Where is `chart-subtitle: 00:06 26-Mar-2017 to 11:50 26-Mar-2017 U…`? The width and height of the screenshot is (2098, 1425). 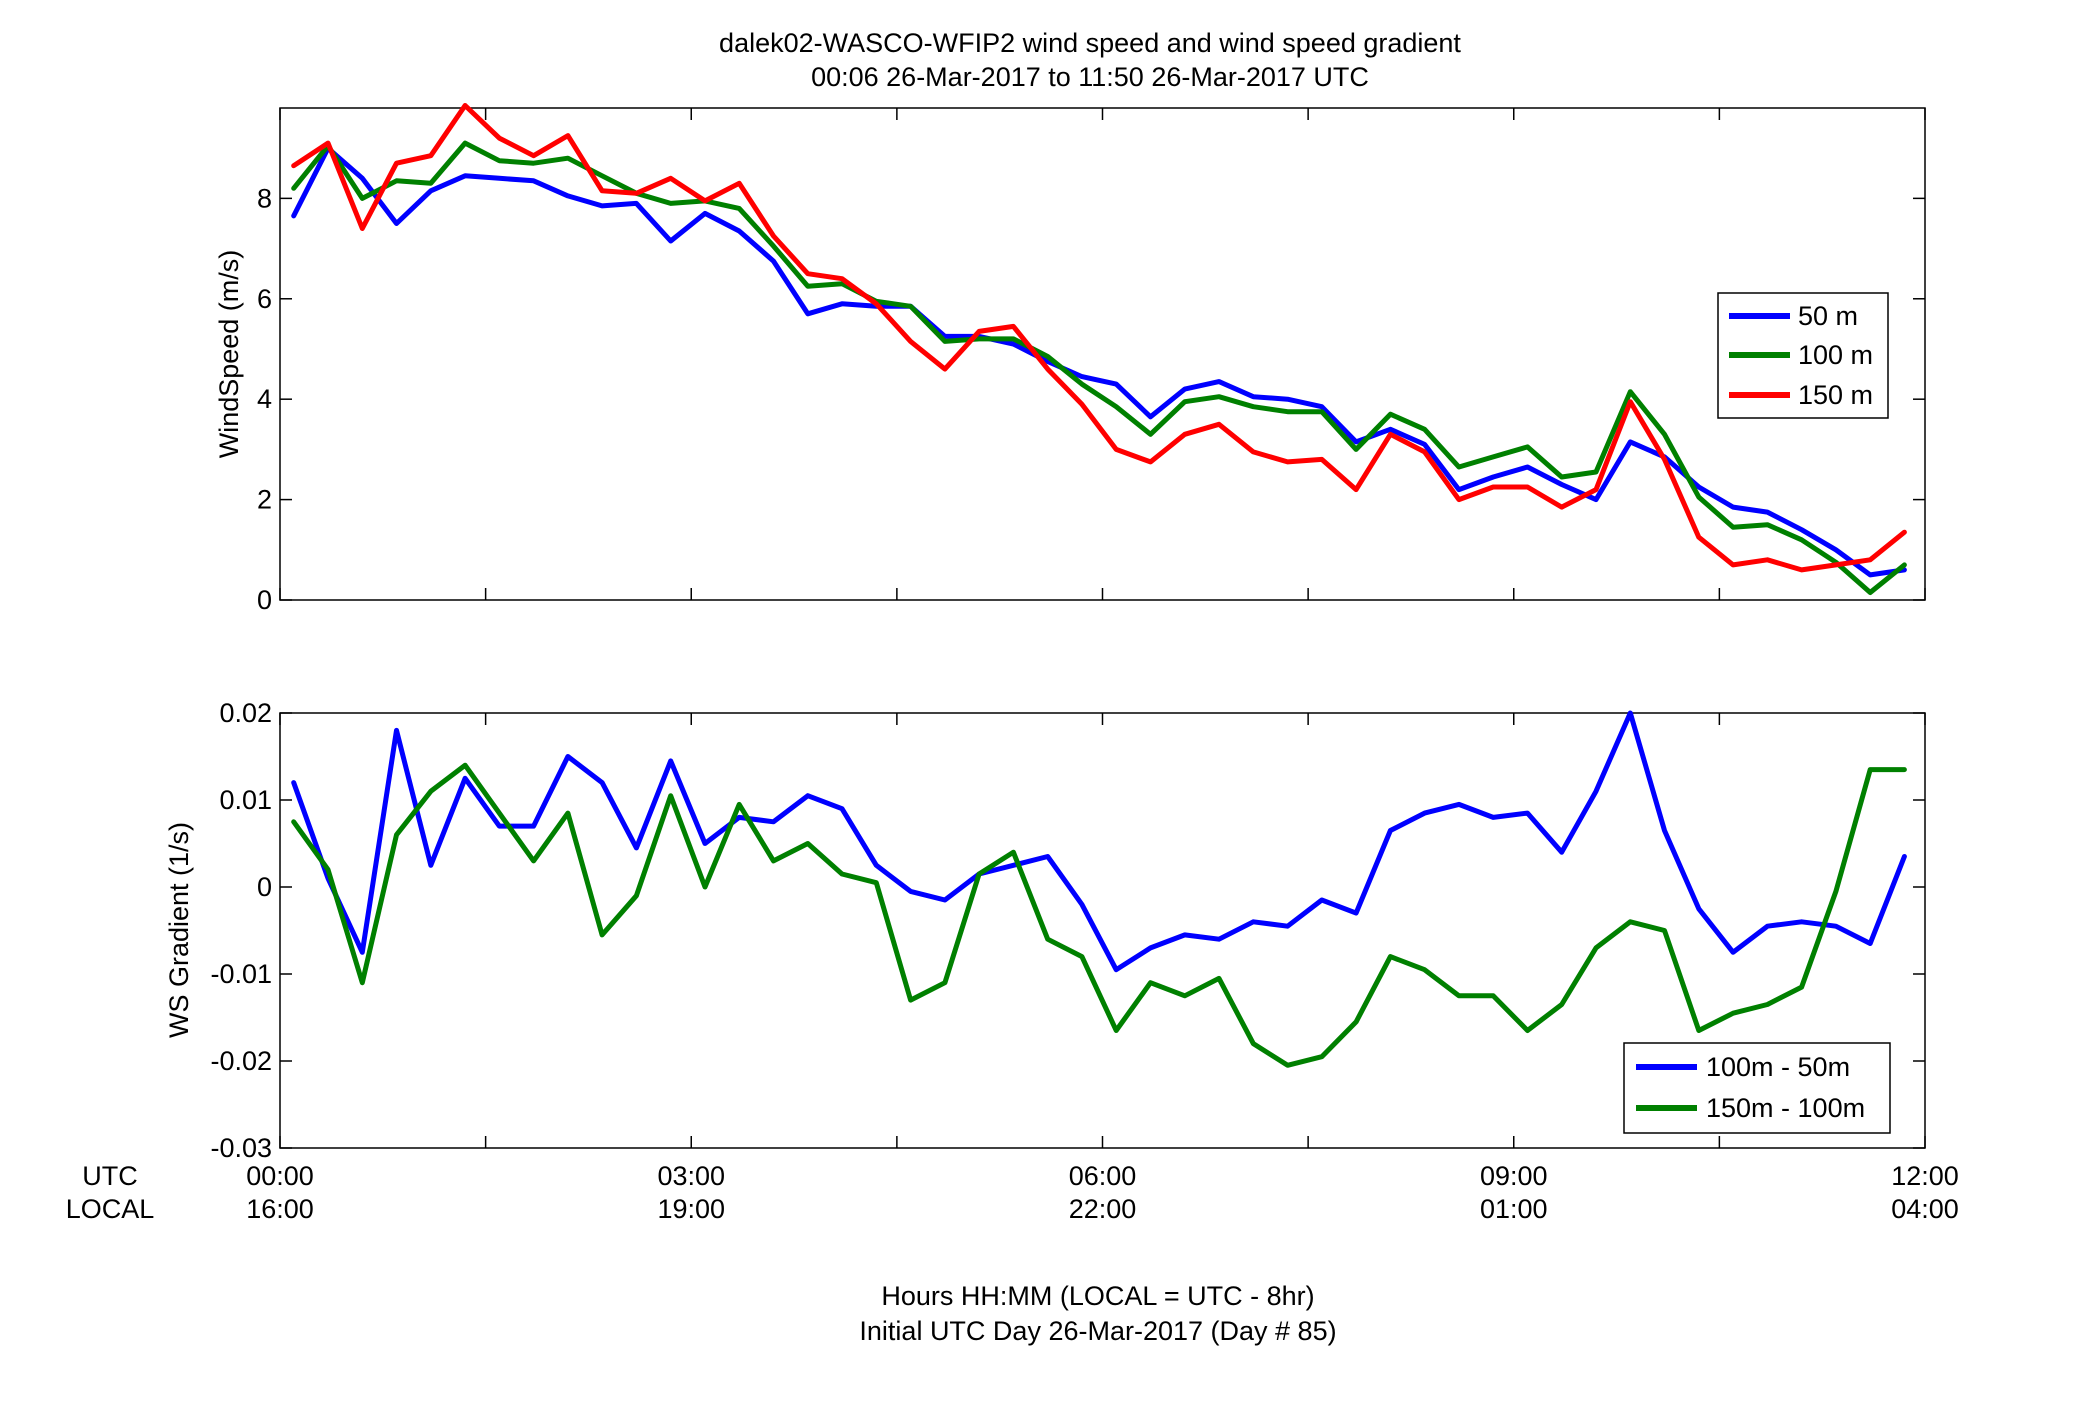
chart-subtitle: 00:06 26-Mar-2017 to 11:50 26-Mar-2017 U… is located at coordinates (1090, 77).